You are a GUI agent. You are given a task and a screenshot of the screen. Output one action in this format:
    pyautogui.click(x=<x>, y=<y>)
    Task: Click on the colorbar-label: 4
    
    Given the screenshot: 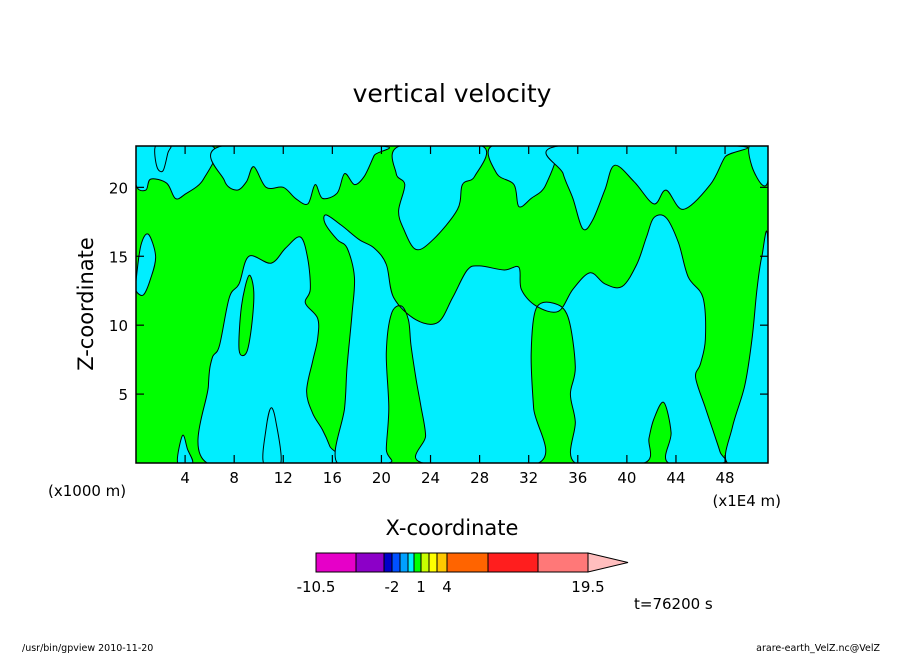 What is the action you would take?
    pyautogui.click(x=447, y=587)
    